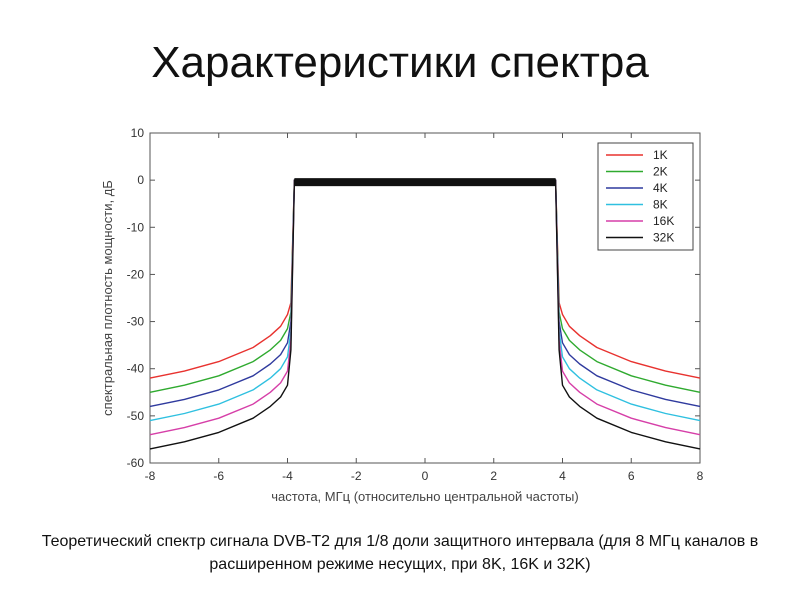  Describe the element at coordinates (136, 274) in the screenshot. I see `y-tick-label: -20` at that location.